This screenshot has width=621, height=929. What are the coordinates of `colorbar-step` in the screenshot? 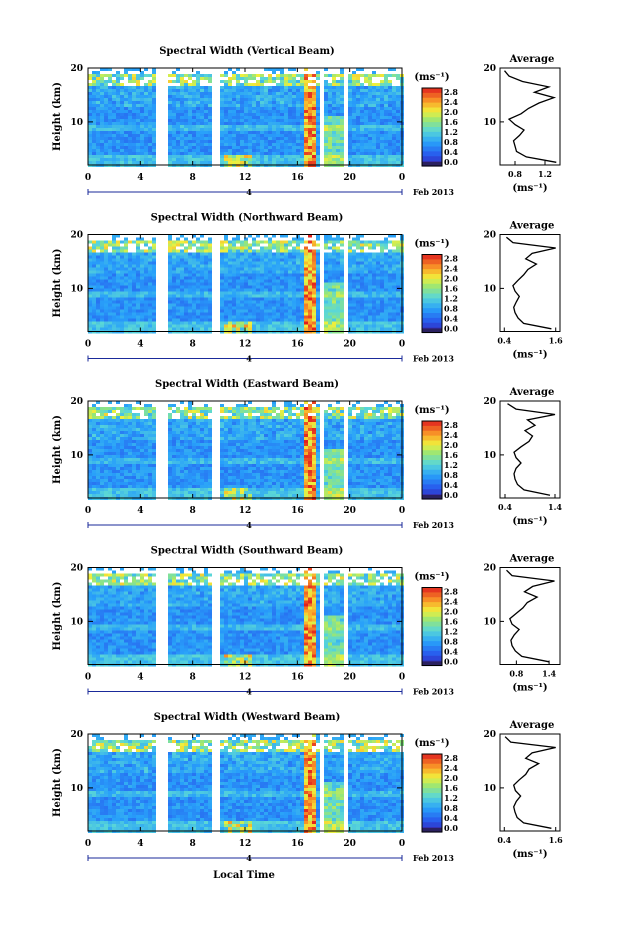 It's located at (432, 311).